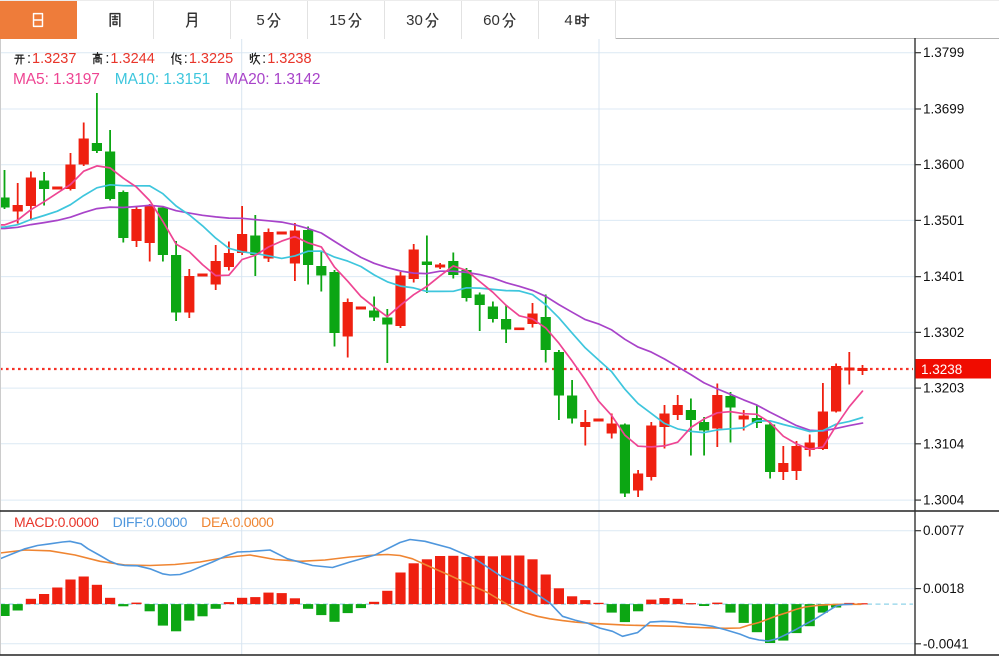 Image resolution: width=999 pixels, height=658 pixels. I want to click on svg-text: 1.3799, so click(943, 52).